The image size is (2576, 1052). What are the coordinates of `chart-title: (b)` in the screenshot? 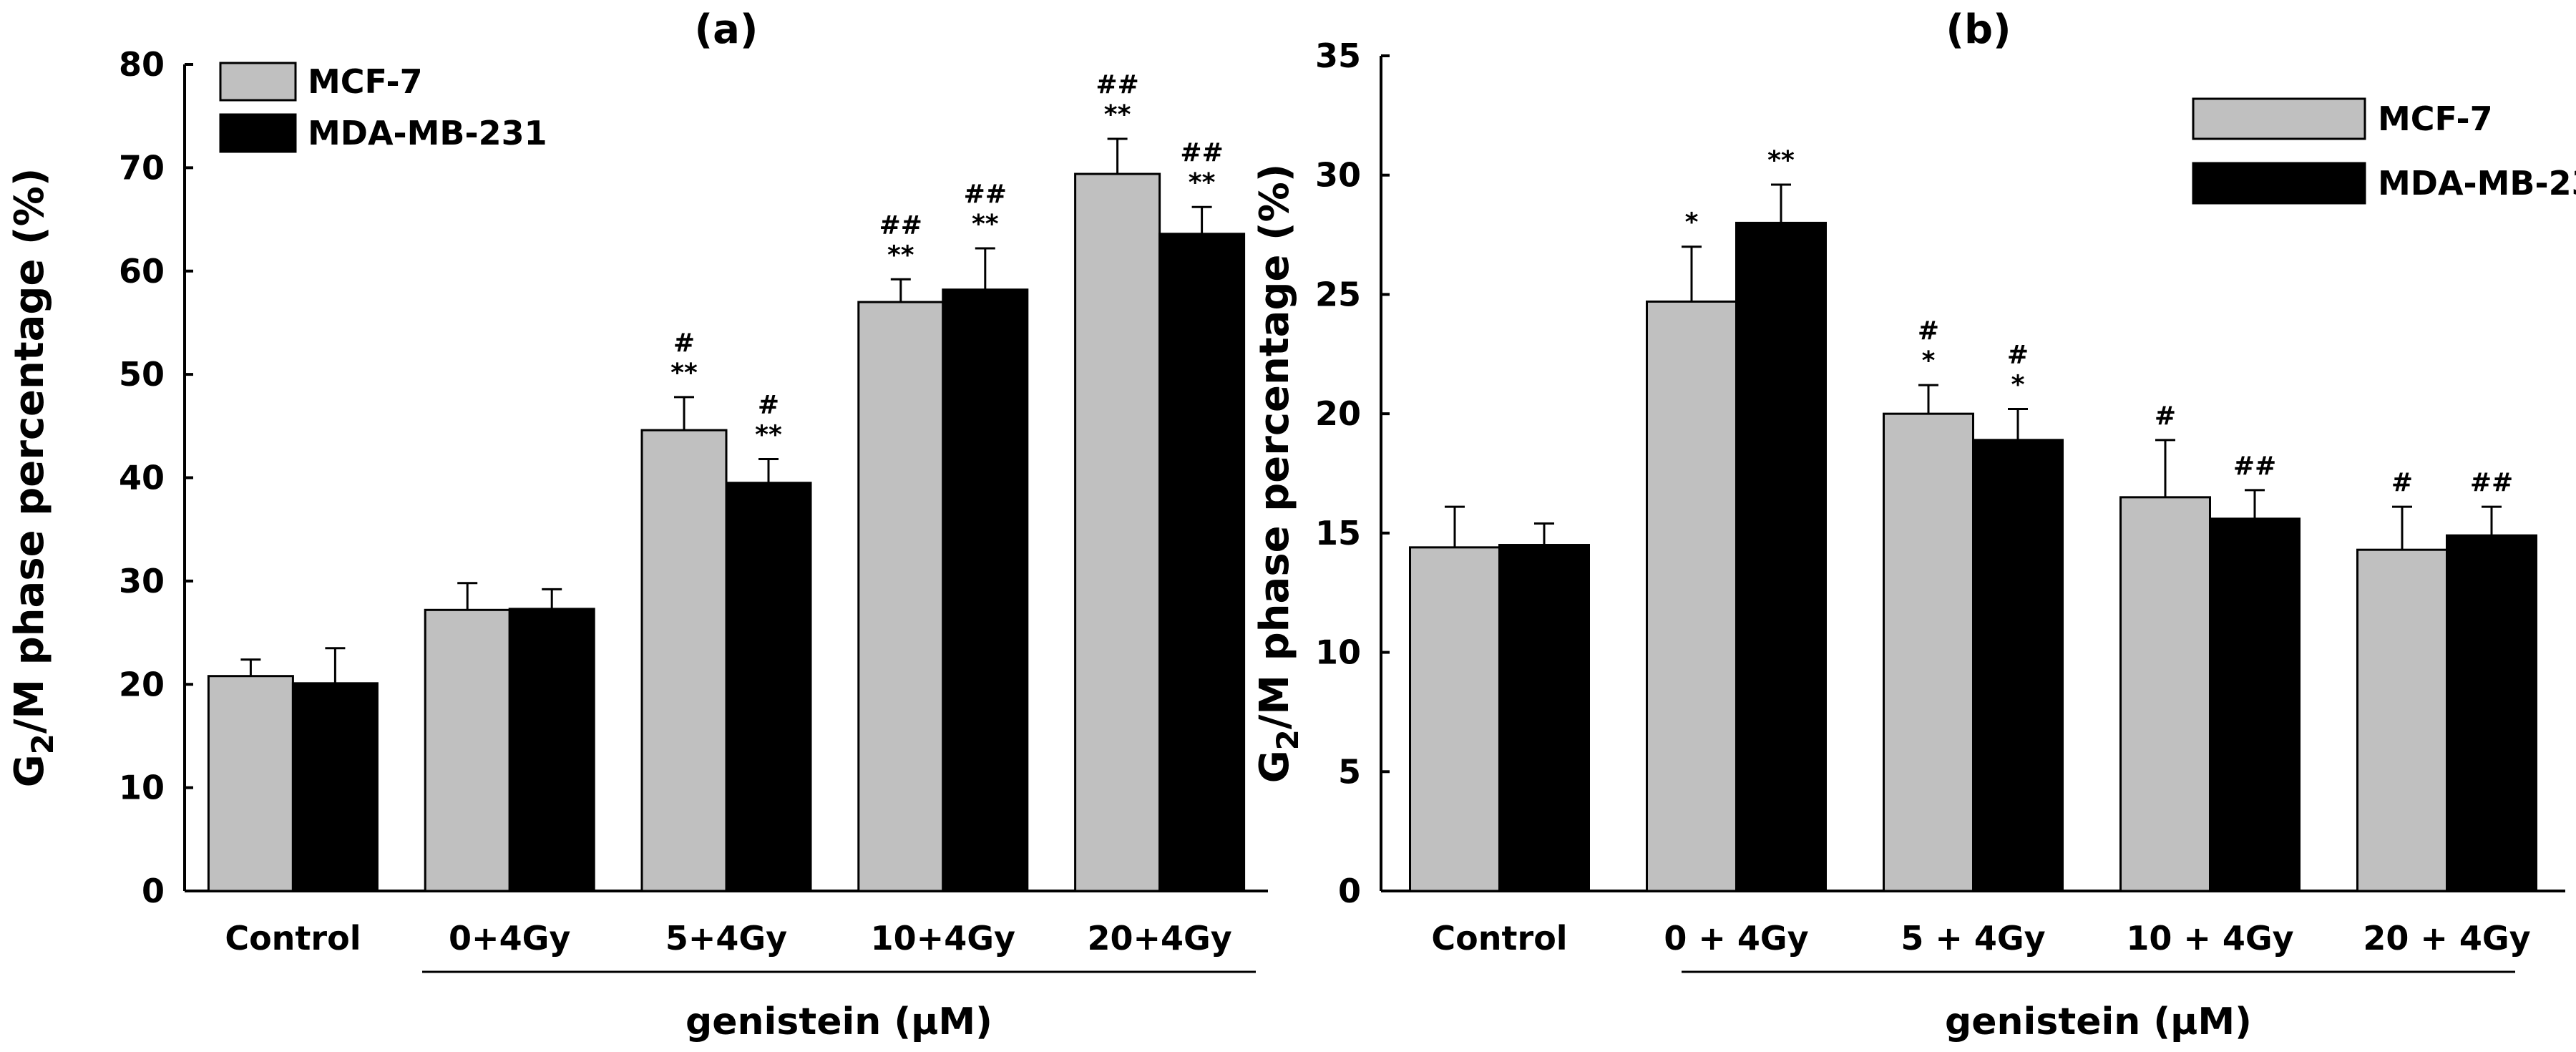 It's located at (1978, 29).